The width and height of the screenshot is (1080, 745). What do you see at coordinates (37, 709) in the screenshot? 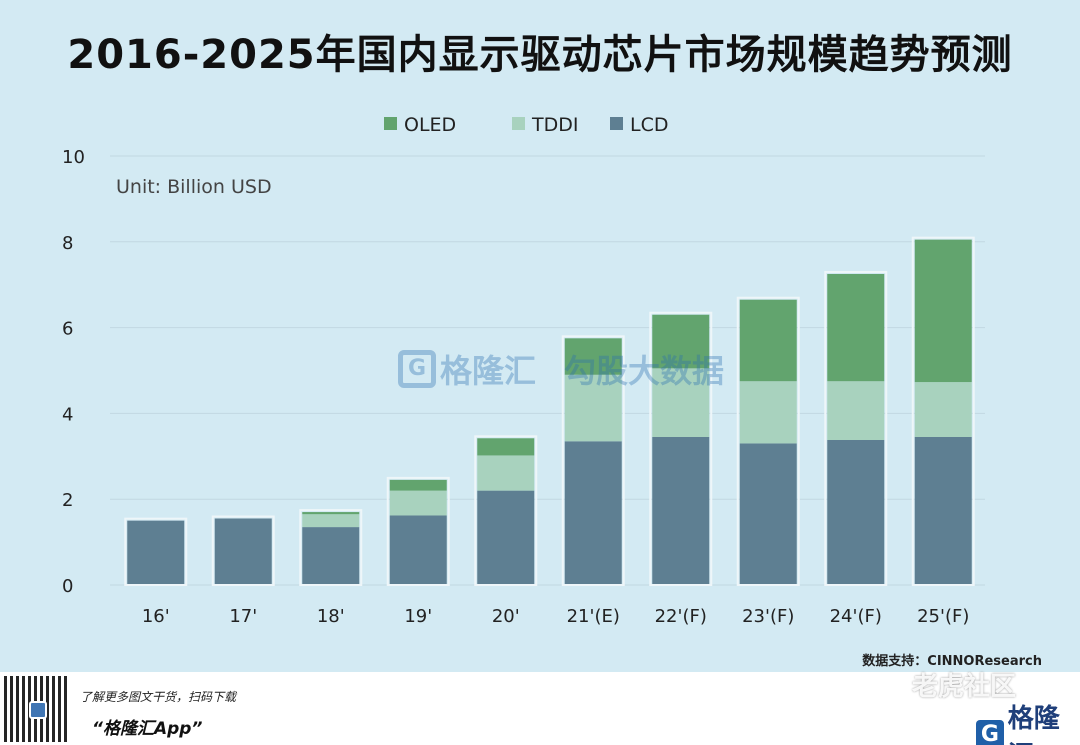
I see `qr-code-icon` at bounding box center [37, 709].